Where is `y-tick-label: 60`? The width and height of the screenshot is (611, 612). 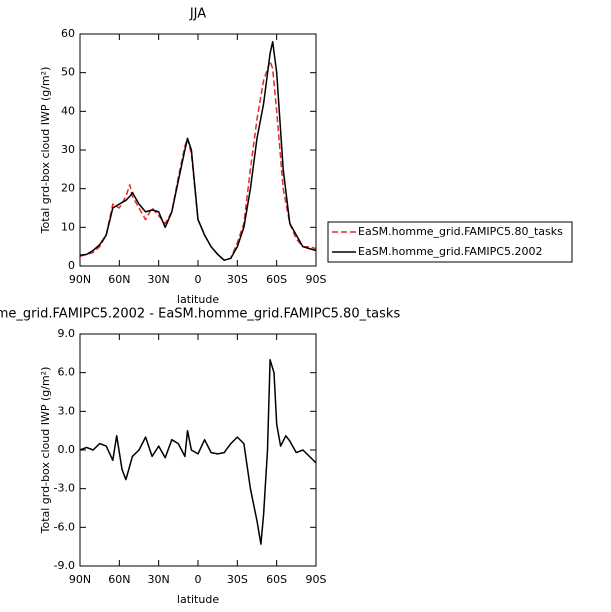
y-tick-label: 60 is located at coordinates (68, 33).